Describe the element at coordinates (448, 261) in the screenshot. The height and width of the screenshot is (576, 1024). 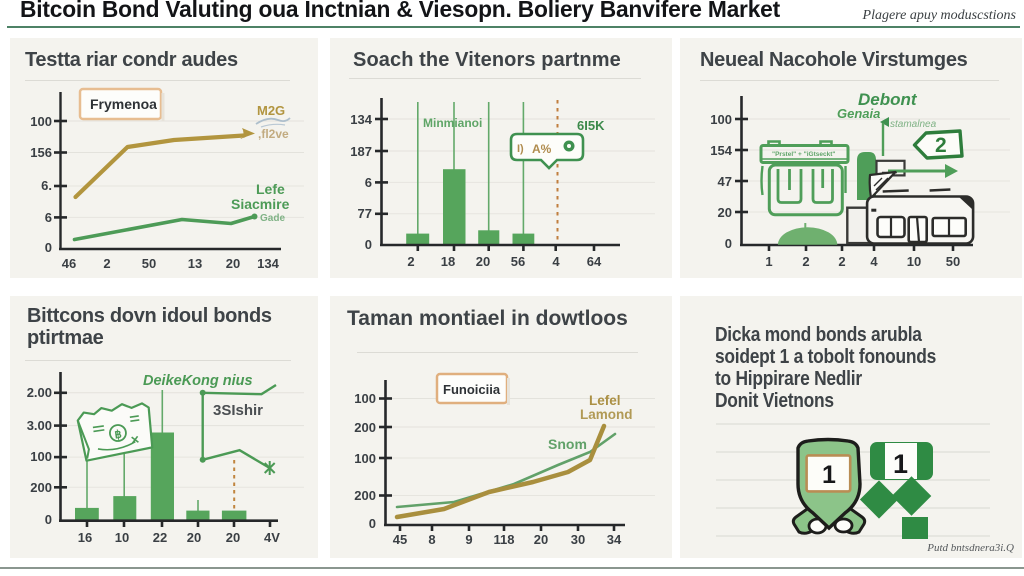
I see `svg-text: 18` at that location.